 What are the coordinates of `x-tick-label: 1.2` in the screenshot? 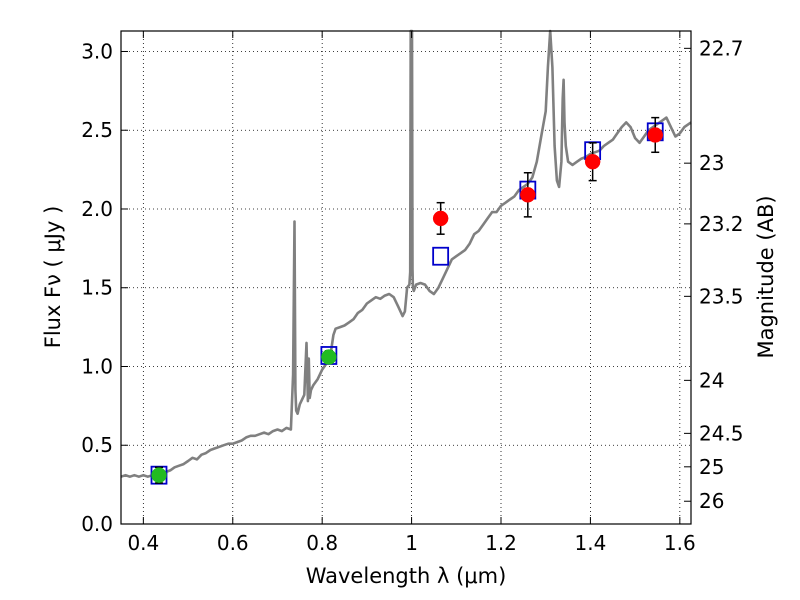 It's located at (501, 543).